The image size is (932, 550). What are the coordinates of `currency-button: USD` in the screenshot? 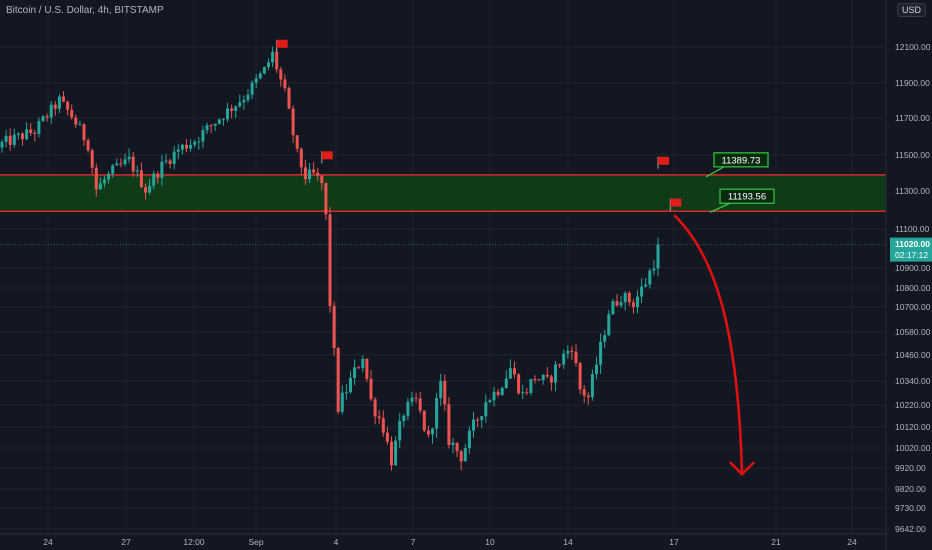 It's located at (911, 10).